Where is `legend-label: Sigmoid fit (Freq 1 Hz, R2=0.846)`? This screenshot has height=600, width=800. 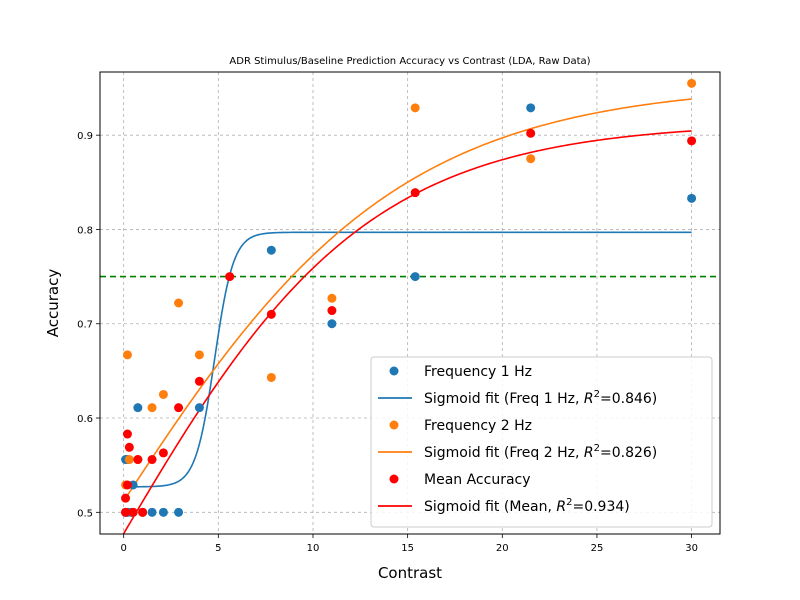
legend-label: Sigmoid fit (Freq 1 Hz, R2=0.846) is located at coordinates (540, 398).